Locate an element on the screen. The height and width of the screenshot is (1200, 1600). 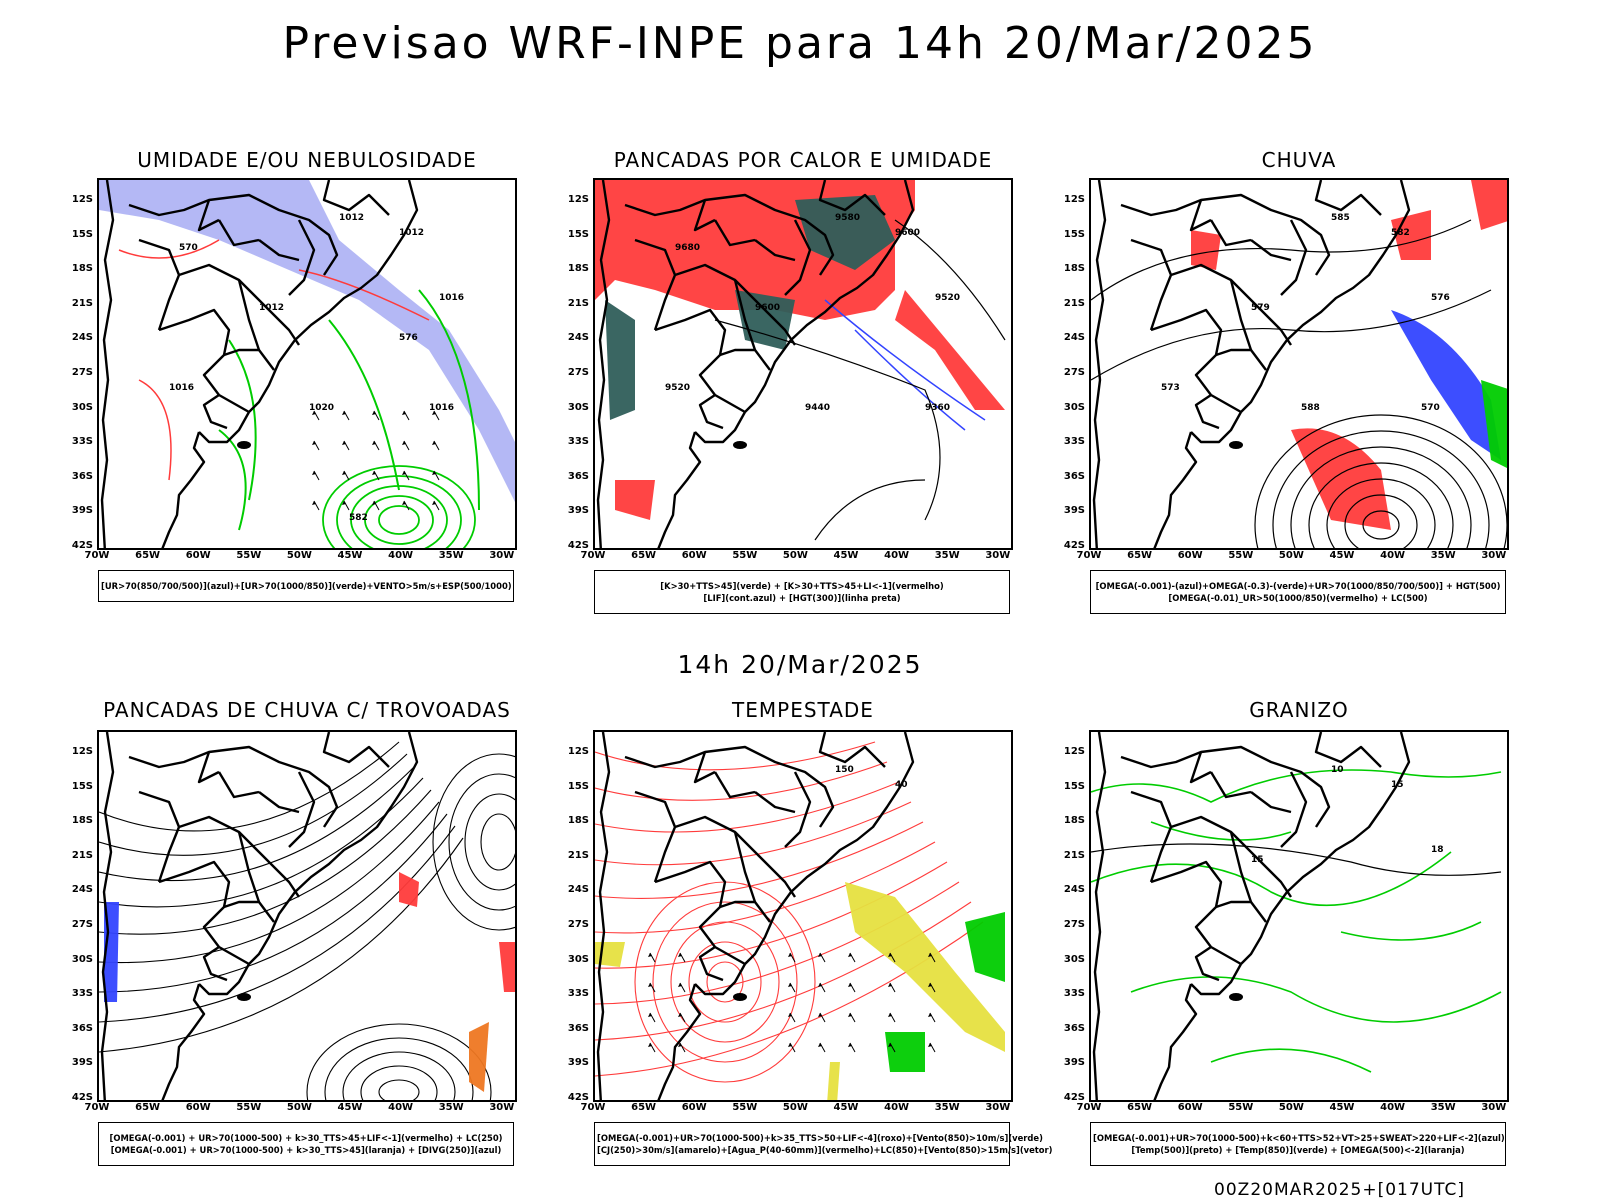
map-umidade: 1012 1012 1012 1016 1016 1016 1020 570 576 582 is located at coordinates (307, 364).